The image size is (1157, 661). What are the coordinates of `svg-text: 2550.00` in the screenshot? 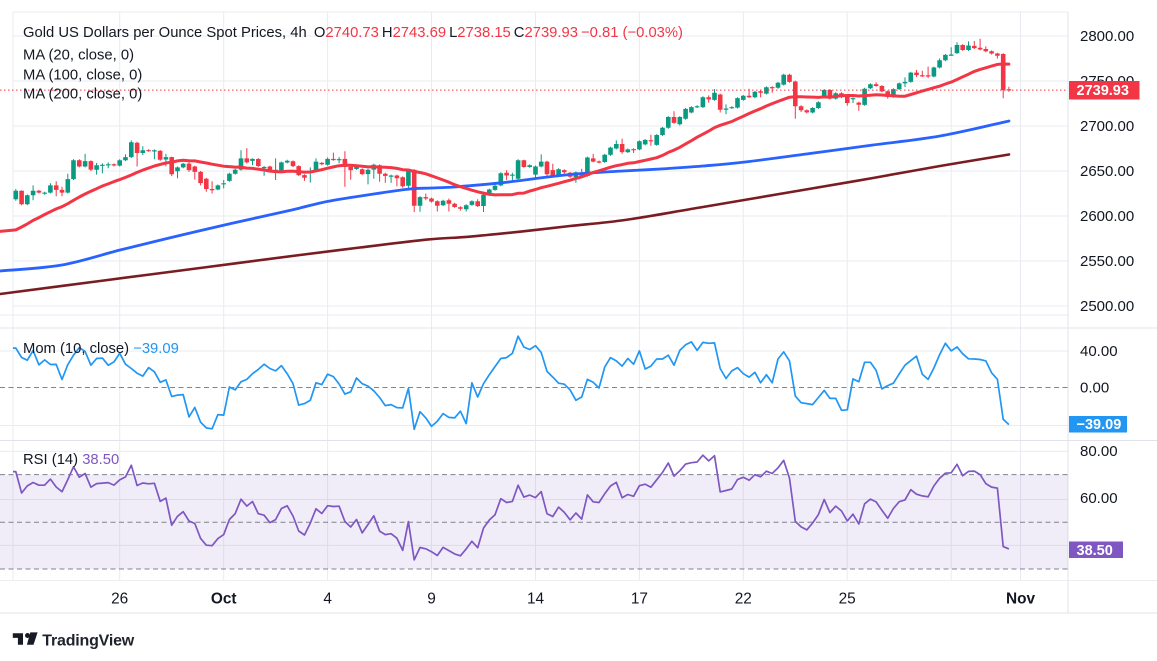 It's located at (1107, 261).